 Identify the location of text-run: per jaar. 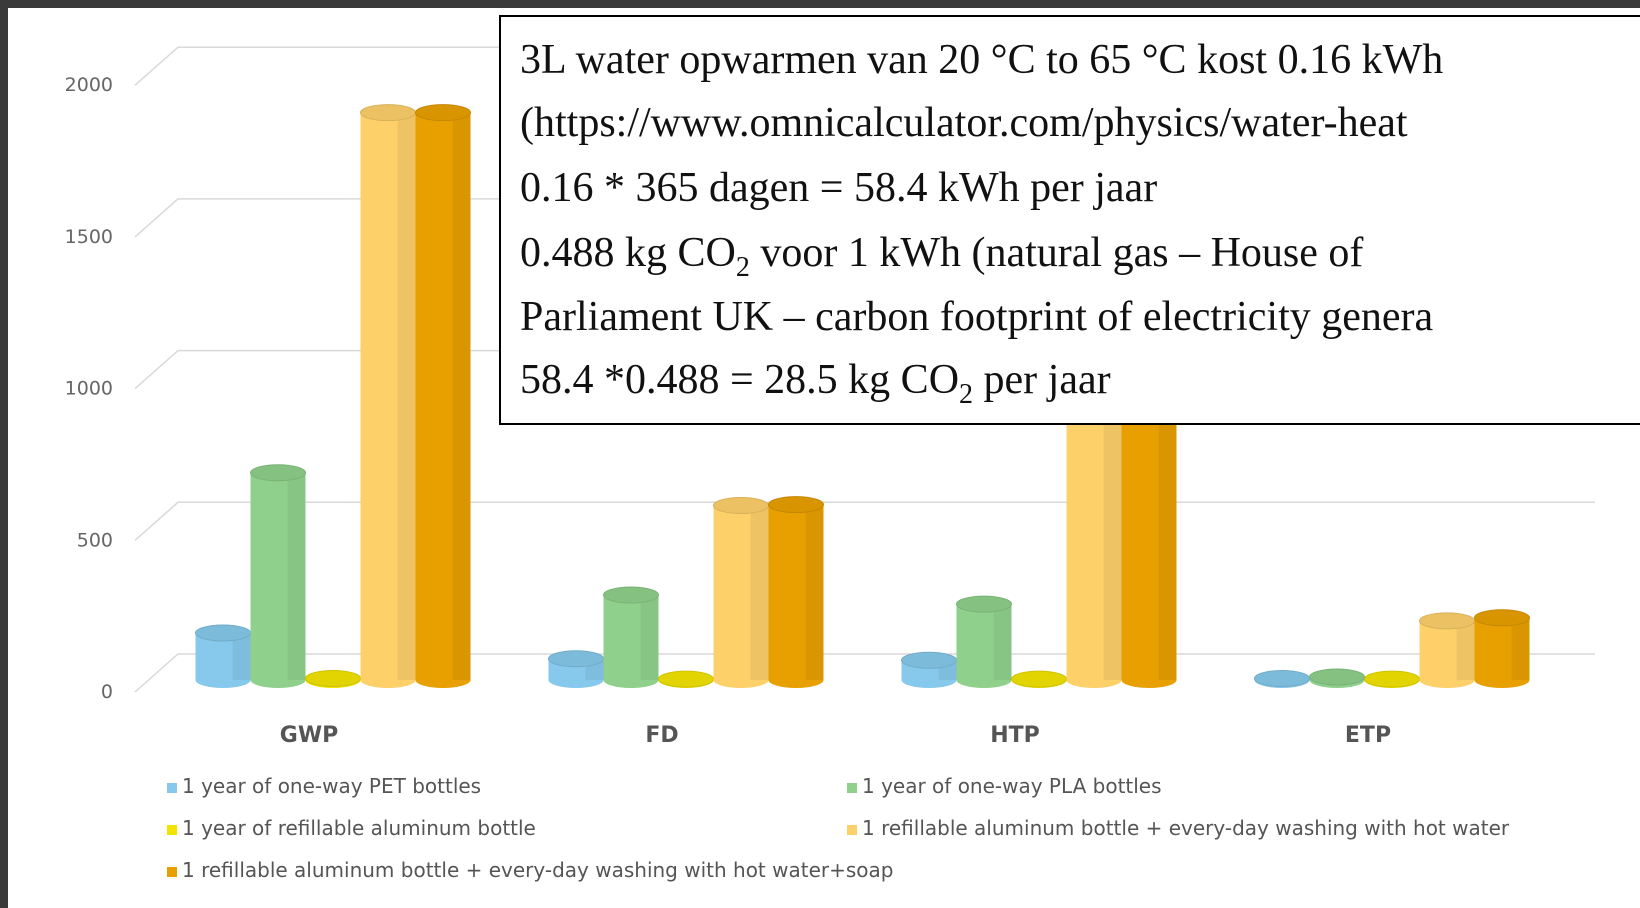
(1042, 380).